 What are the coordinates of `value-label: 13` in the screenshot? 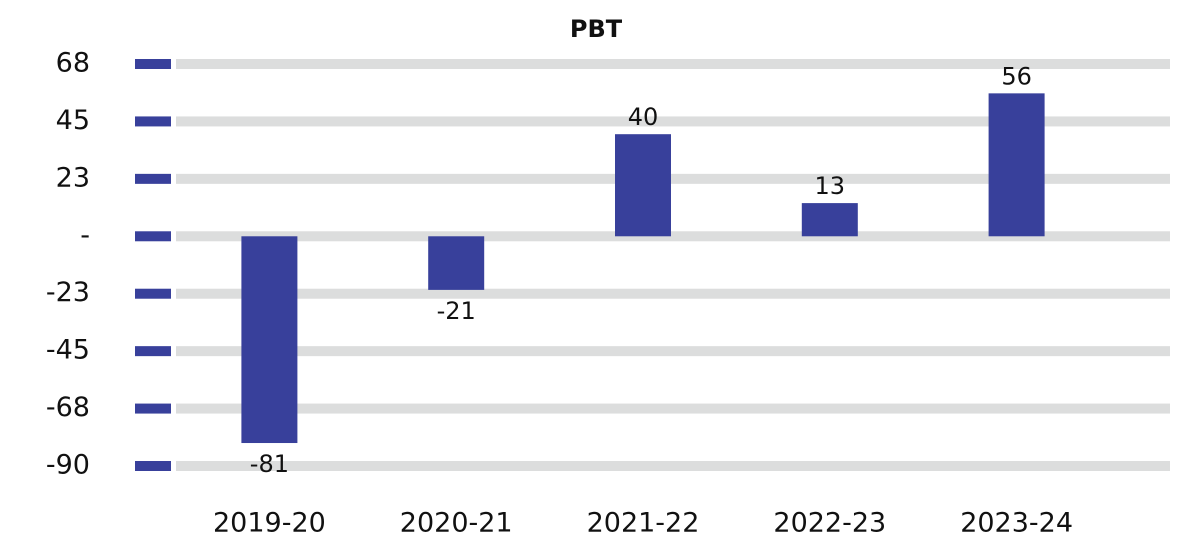 It's located at (830, 186).